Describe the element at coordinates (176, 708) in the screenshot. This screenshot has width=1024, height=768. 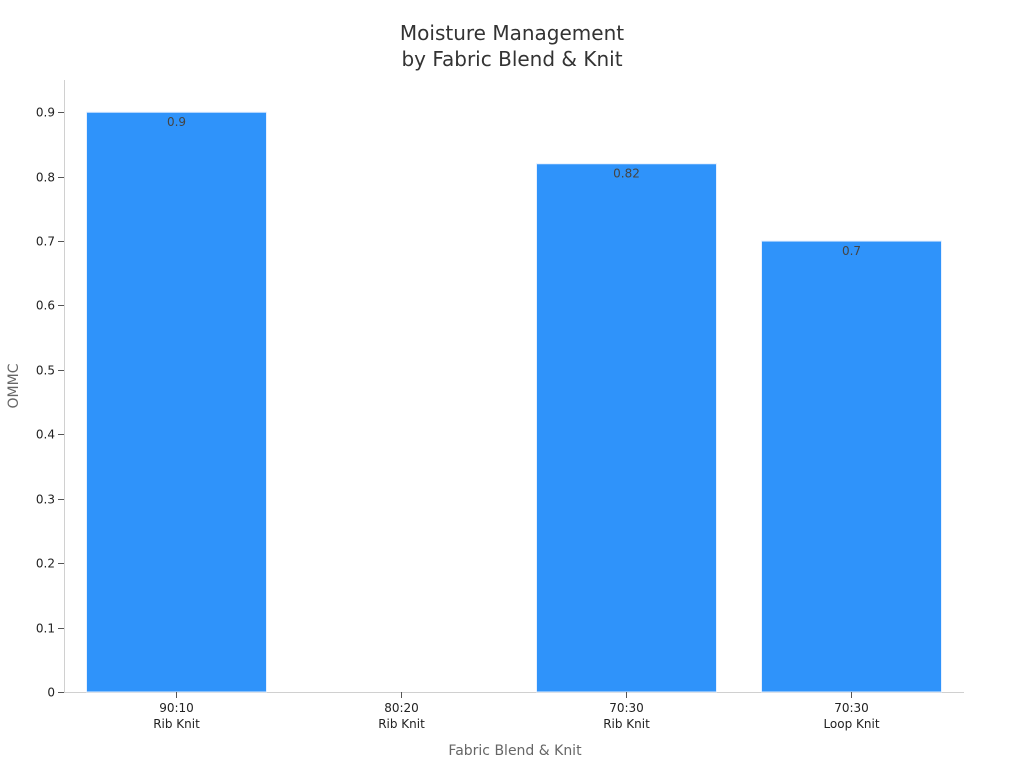
I see `x-tick-label: 90:10` at that location.